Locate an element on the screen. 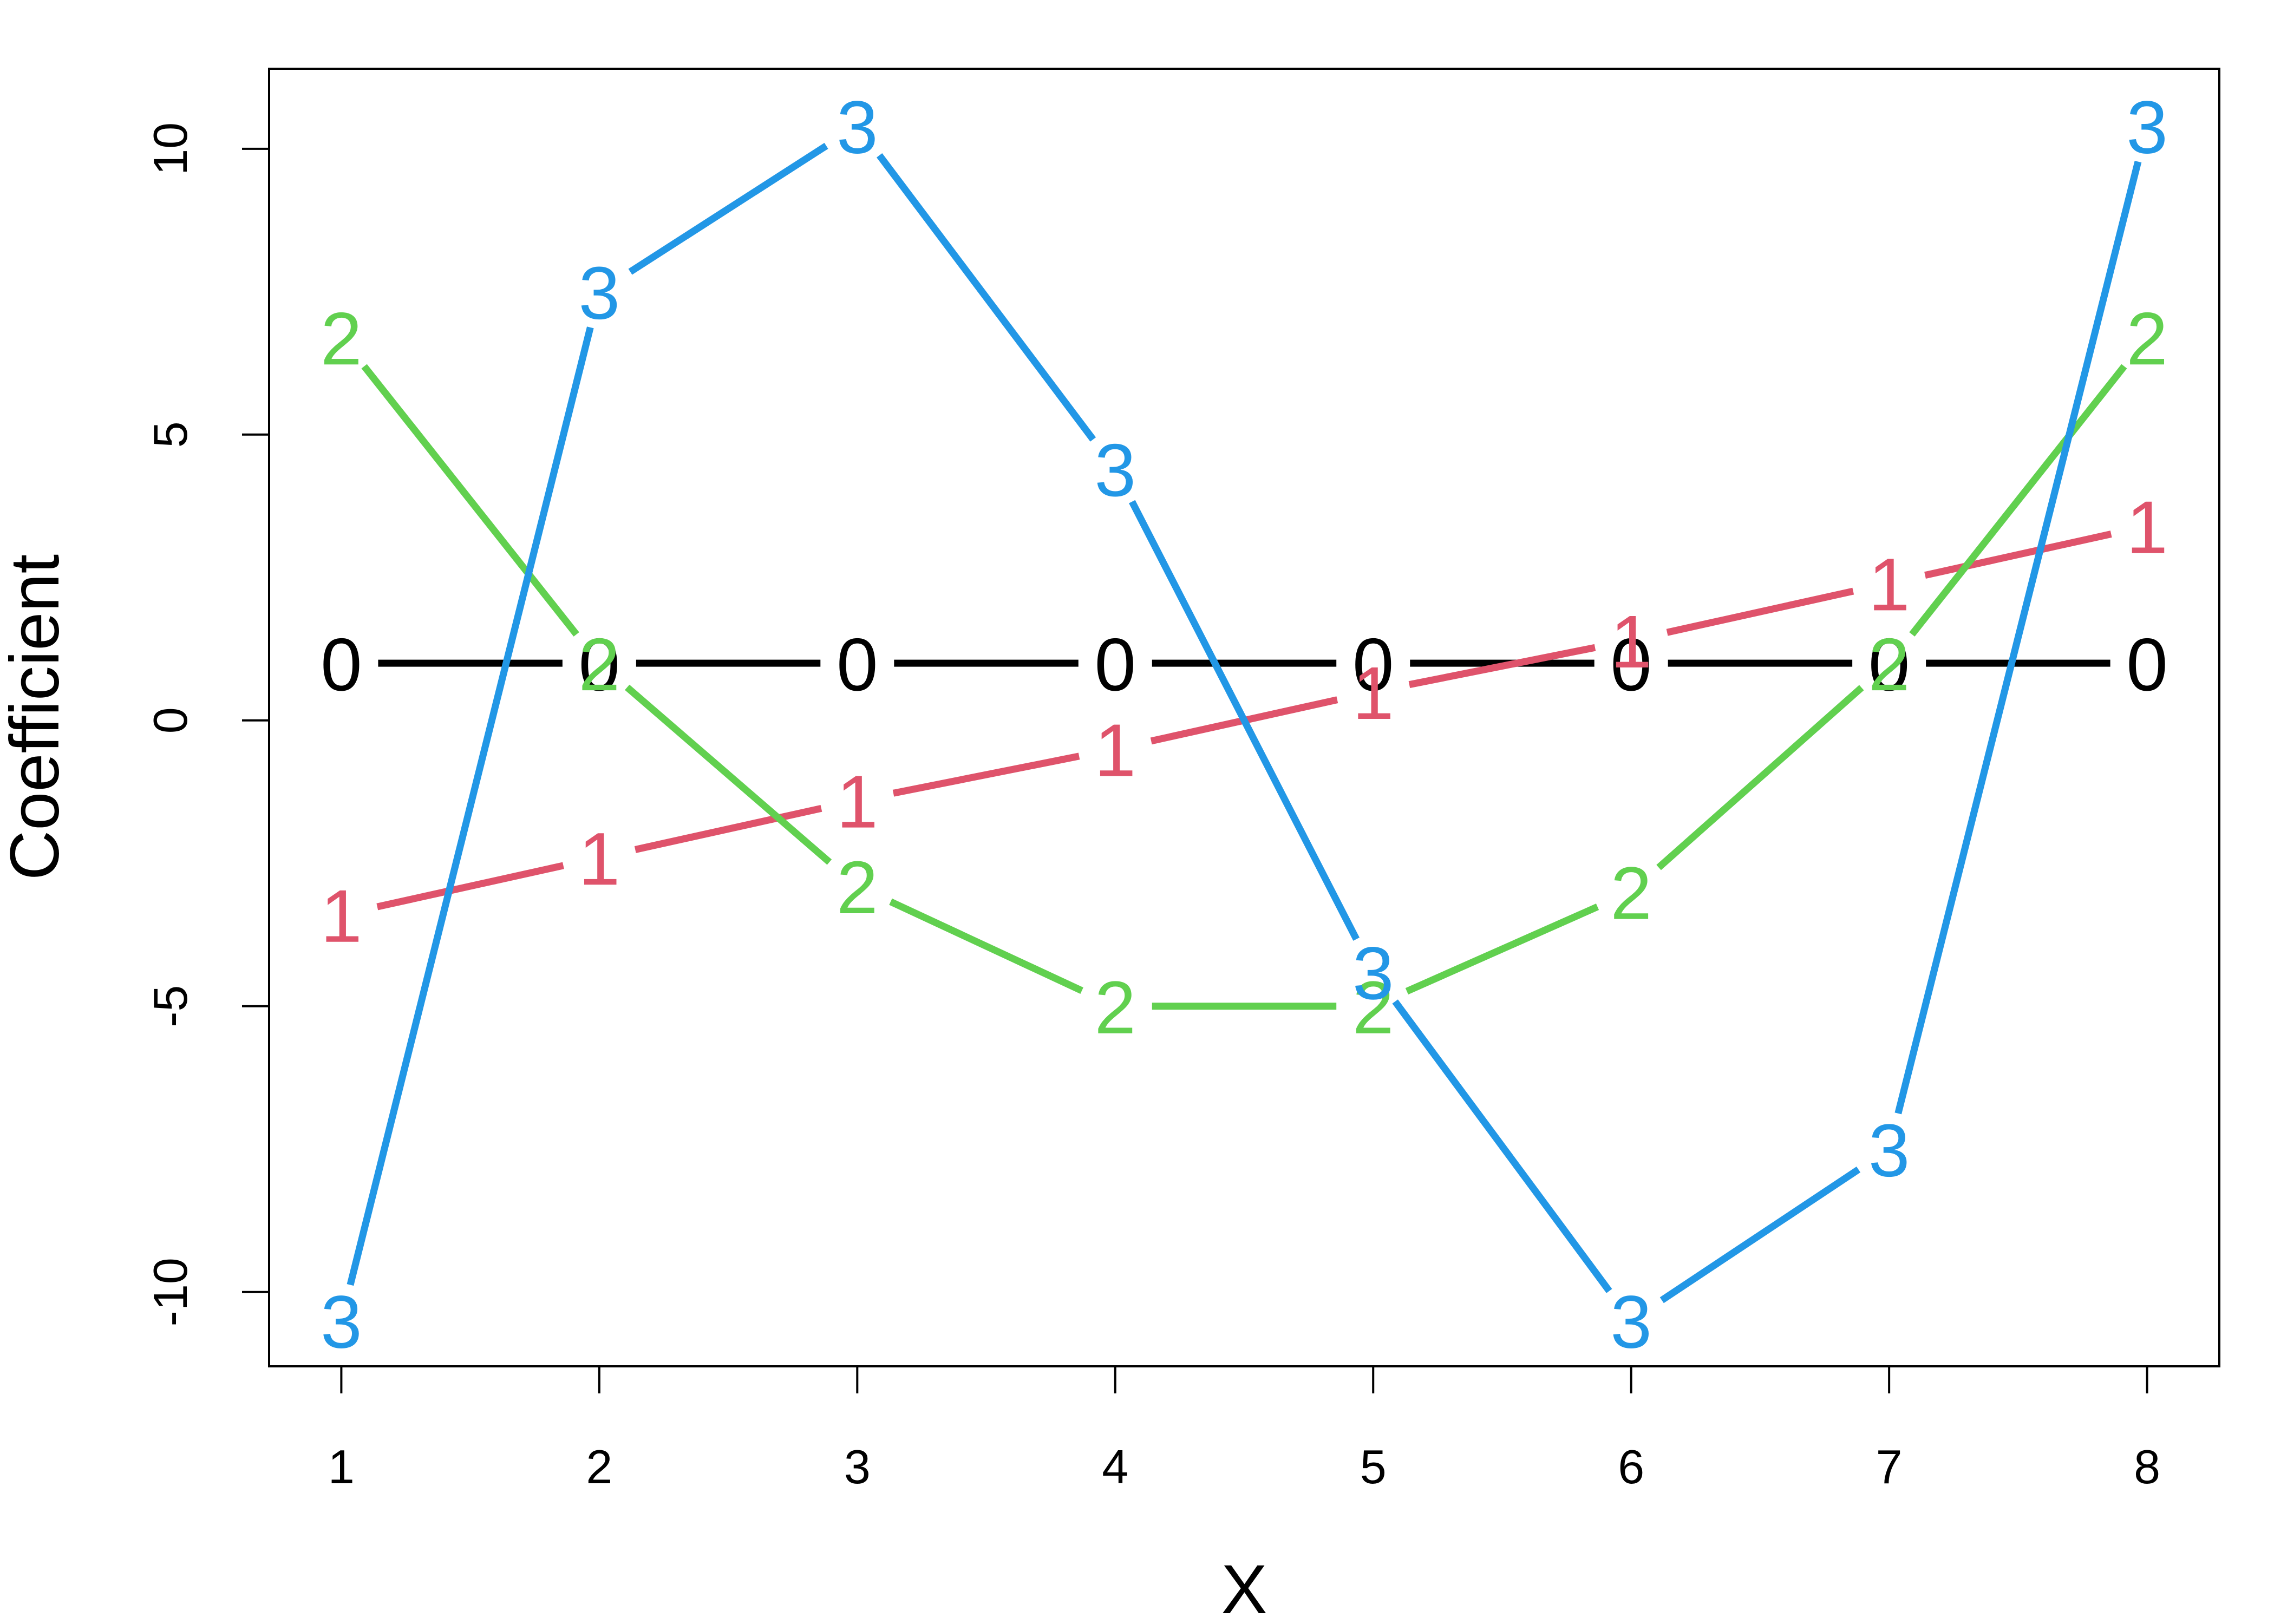 This screenshot has height=1624, width=2274. x-axis-title: X is located at coordinates (1244, 1587).